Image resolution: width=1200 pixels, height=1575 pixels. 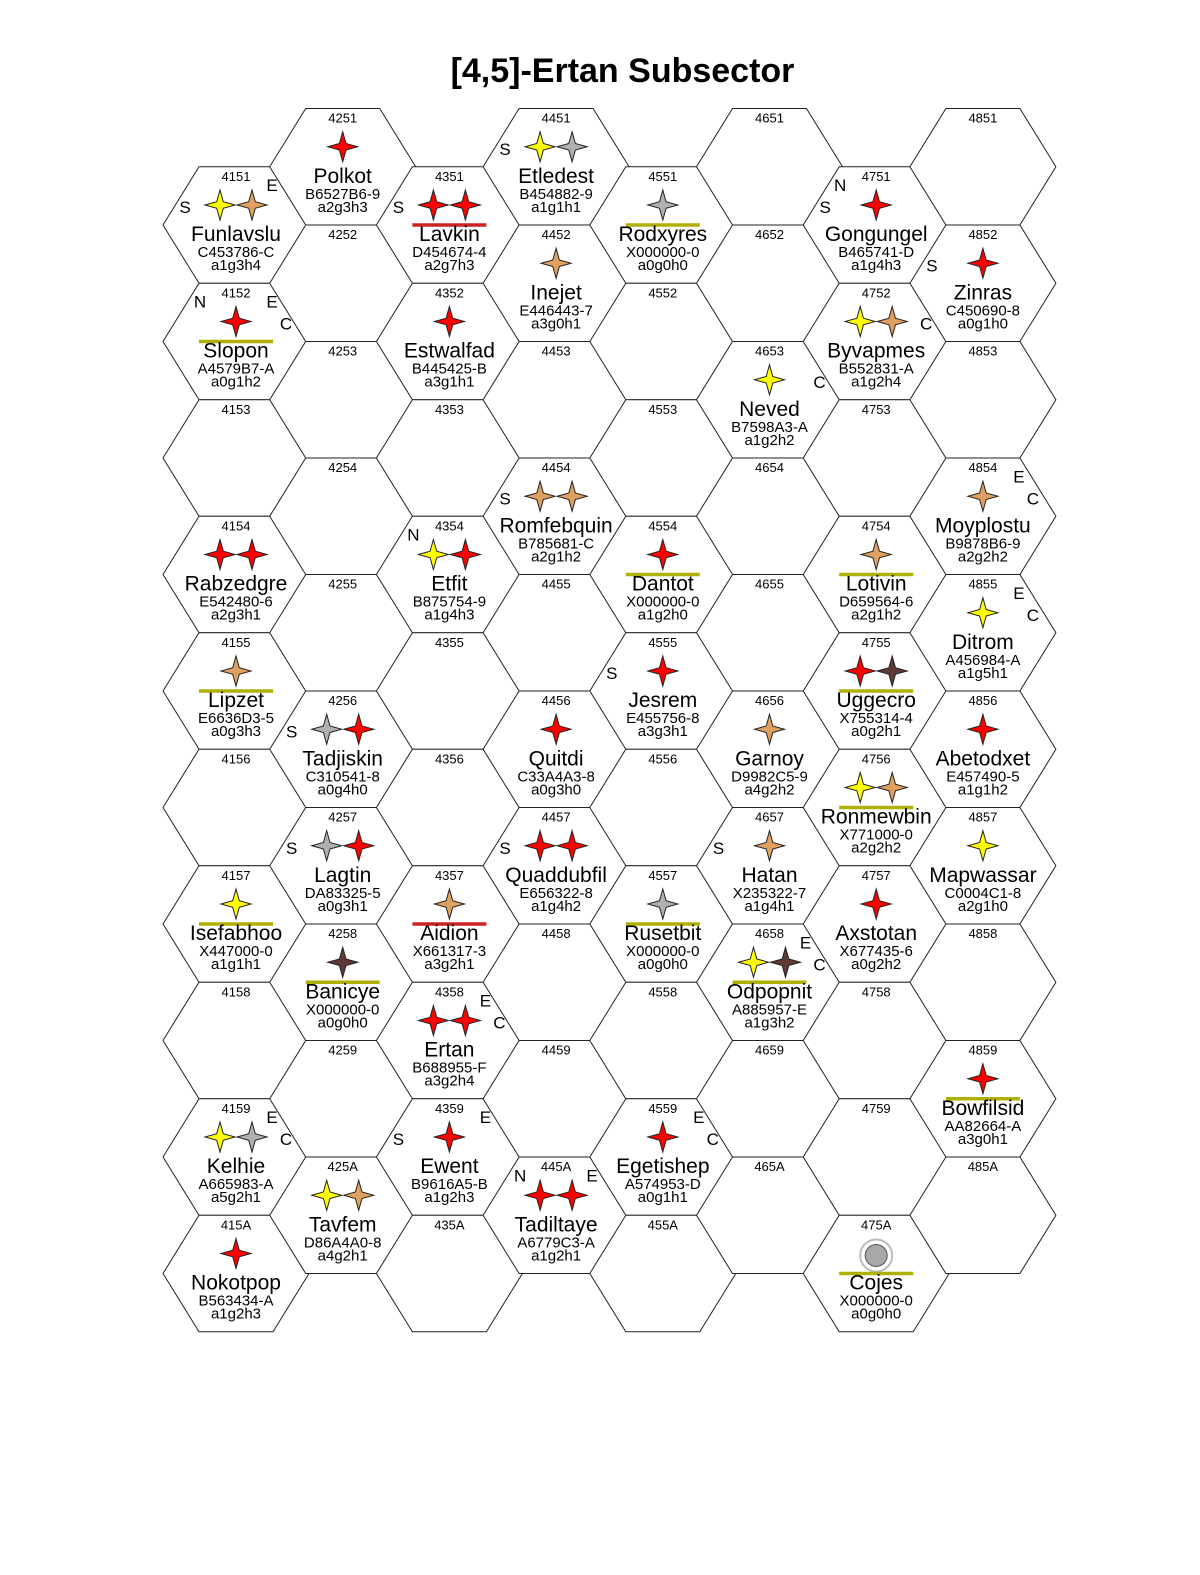 I want to click on hex-4356: 4356, so click(x=449, y=807).